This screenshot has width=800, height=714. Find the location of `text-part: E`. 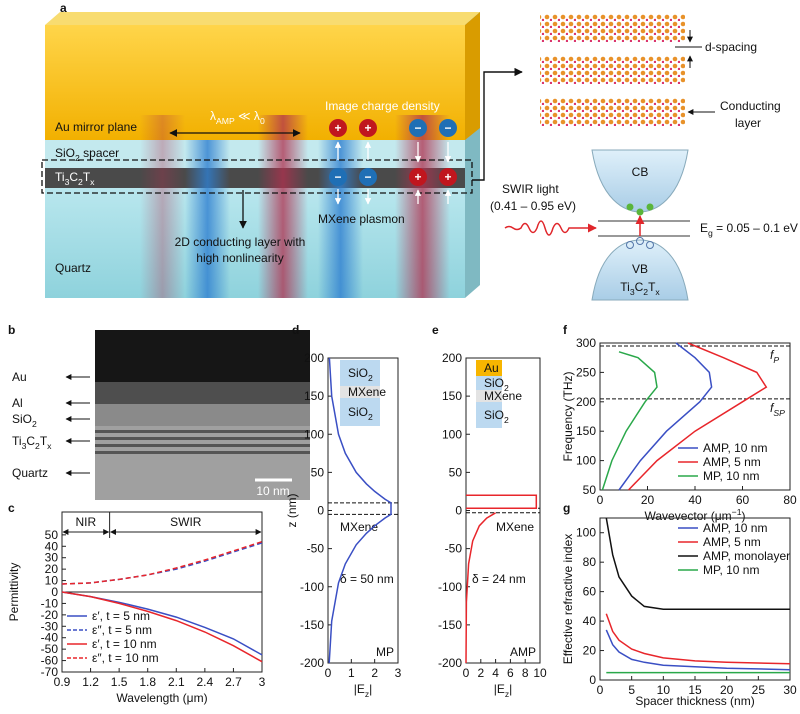

text-part: E is located at coordinates (704, 228).